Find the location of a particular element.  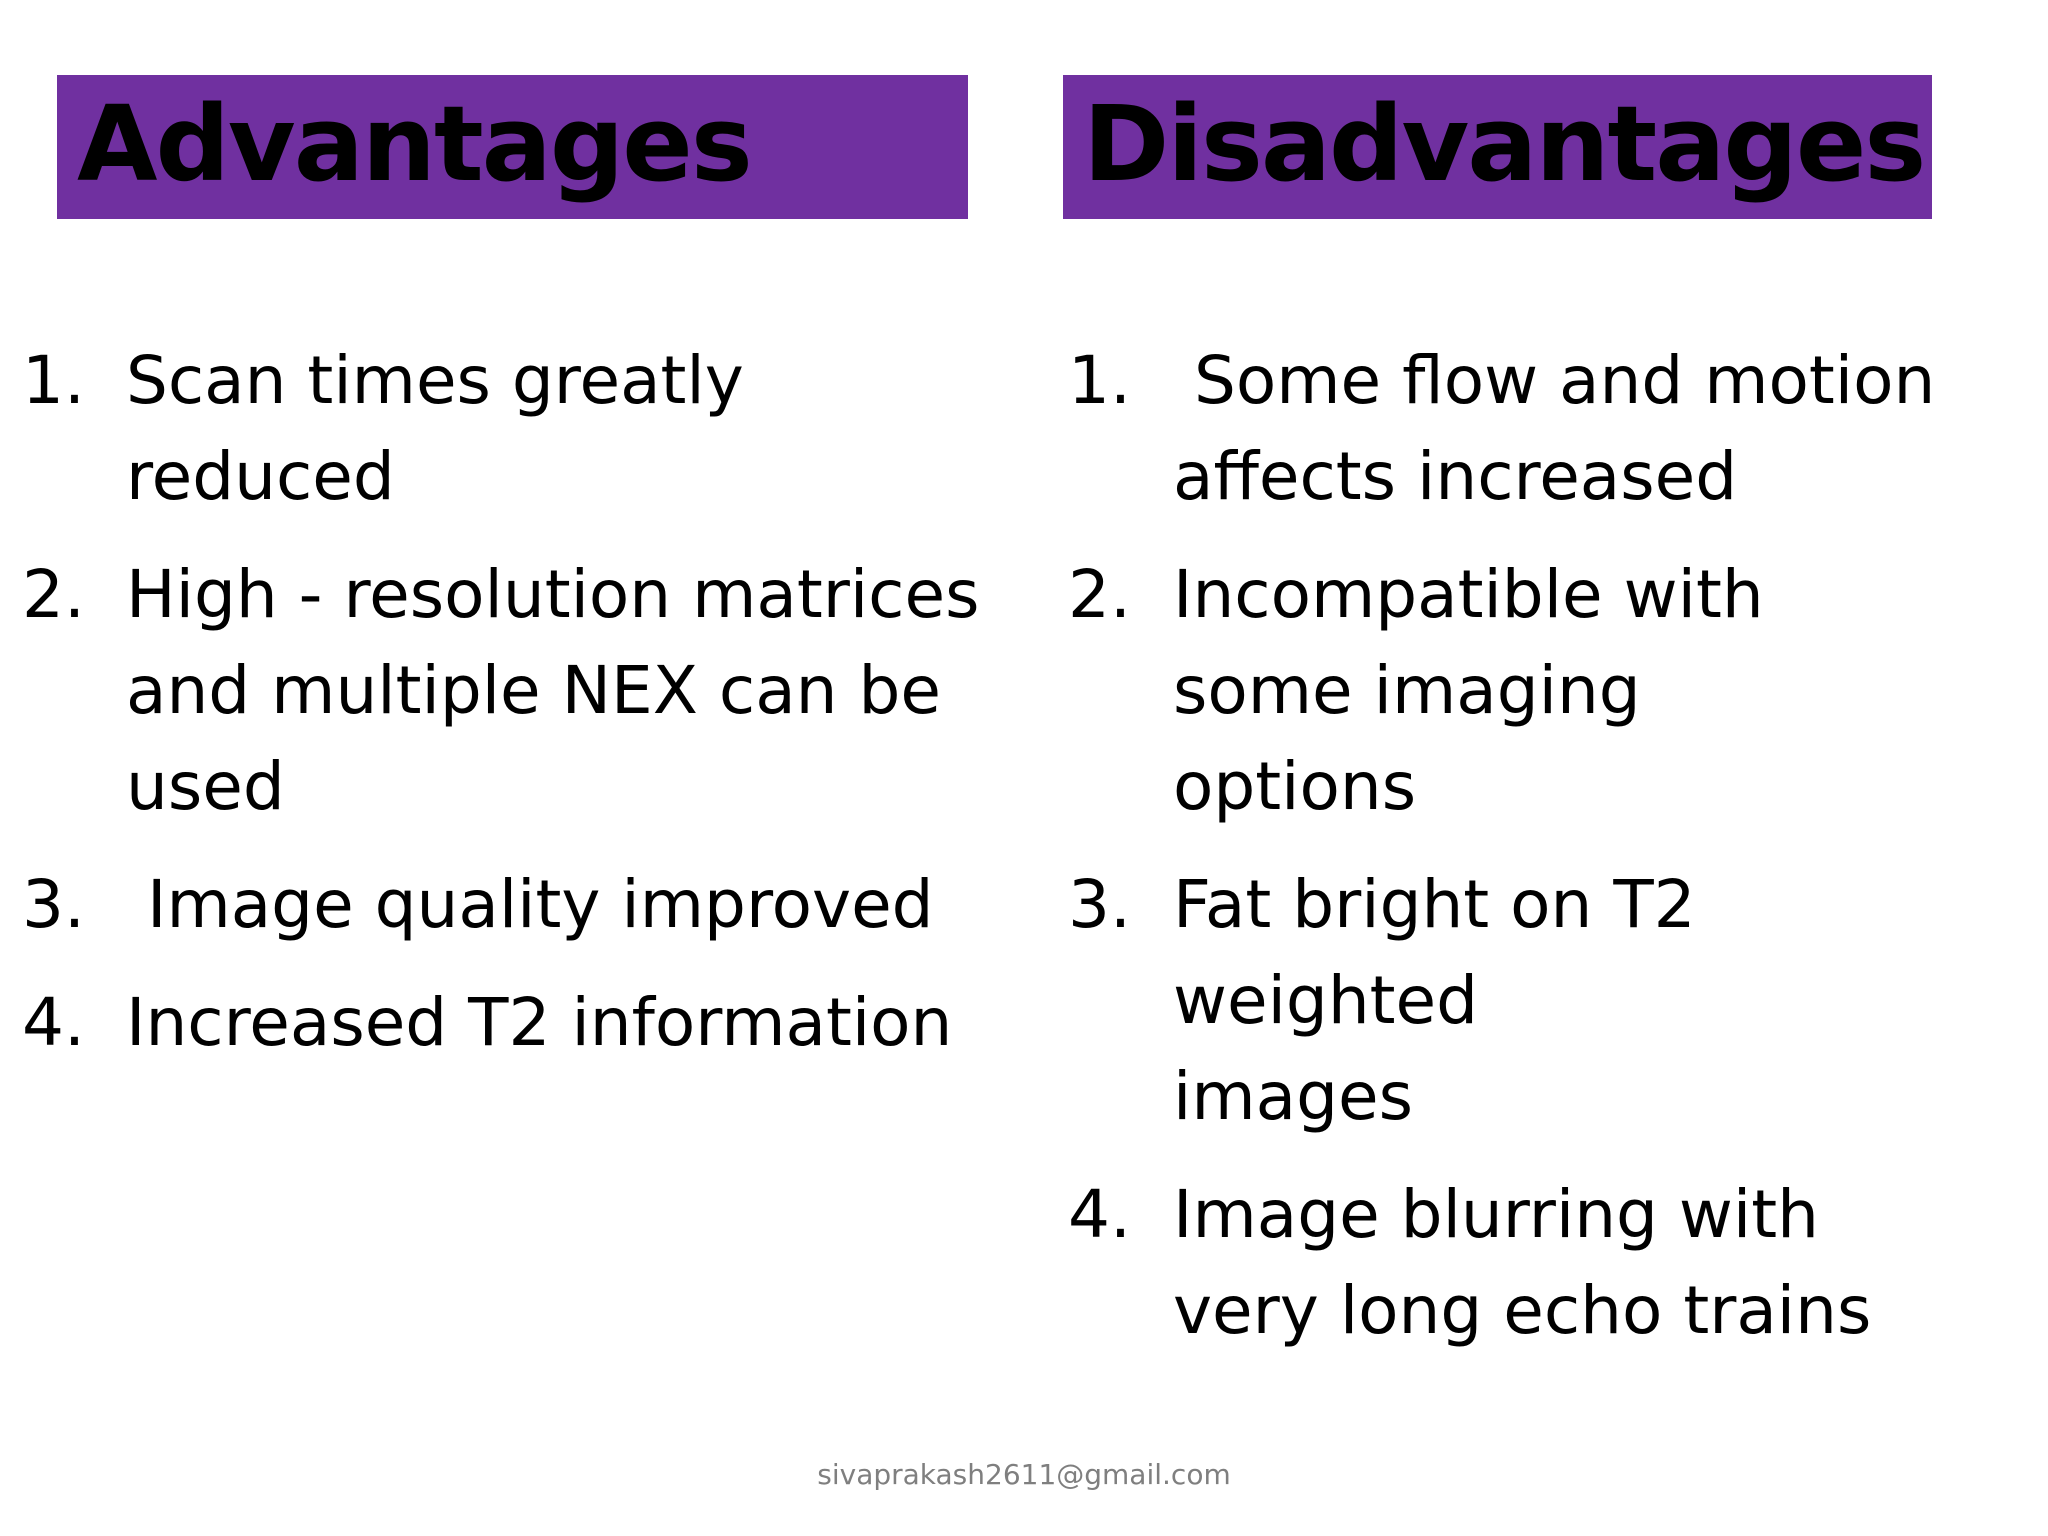

advantage-item: 1. Scan times greatly reduced is located at coordinates (522, 429).